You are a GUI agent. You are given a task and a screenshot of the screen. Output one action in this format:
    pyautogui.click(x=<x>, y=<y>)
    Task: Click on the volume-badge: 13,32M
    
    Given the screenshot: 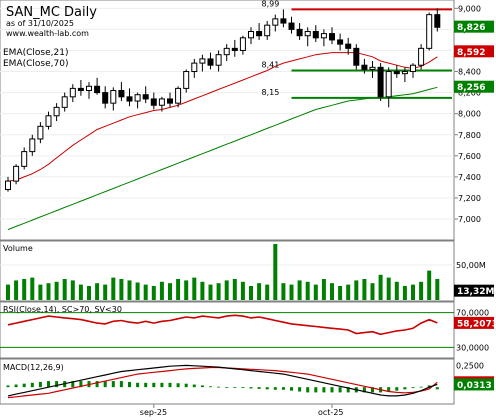 What is the action you would take?
    pyautogui.click(x=474, y=290)
    